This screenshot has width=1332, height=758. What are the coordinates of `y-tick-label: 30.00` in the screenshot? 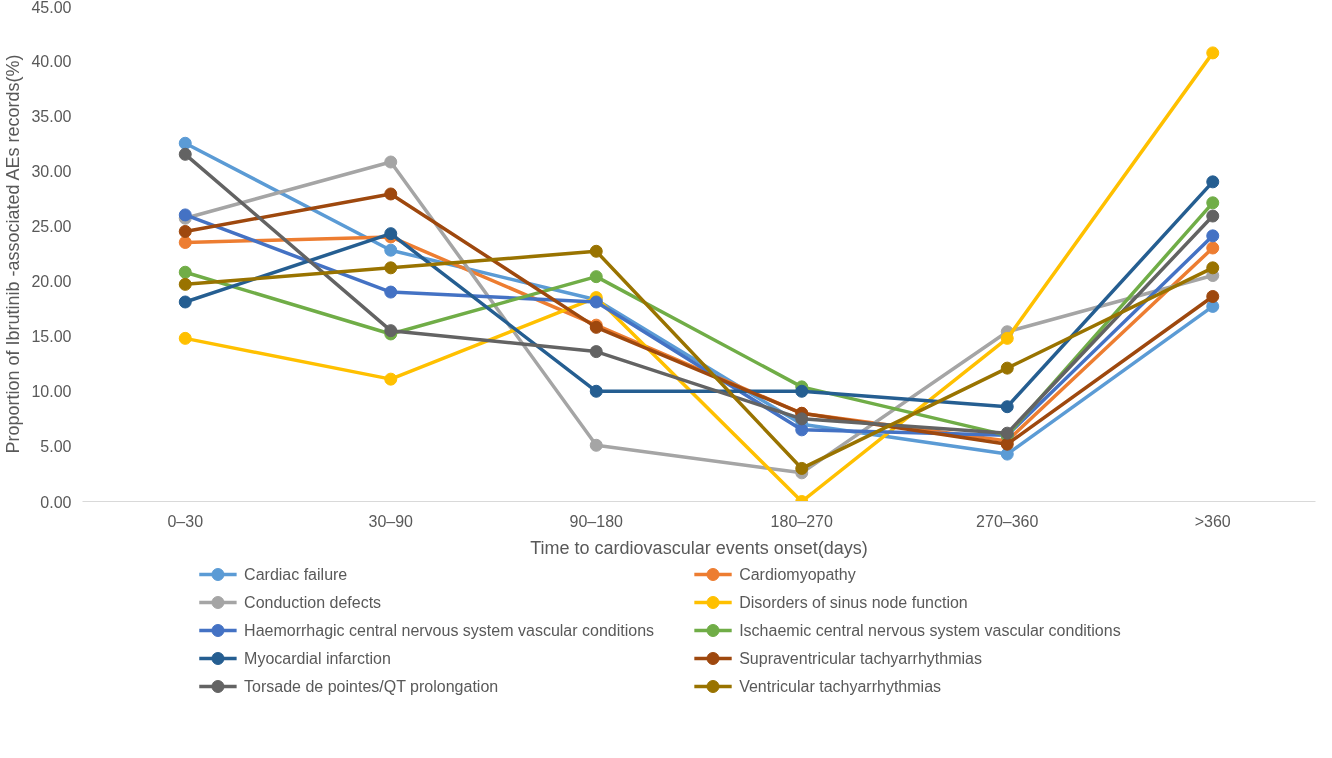 It's located at (51, 171).